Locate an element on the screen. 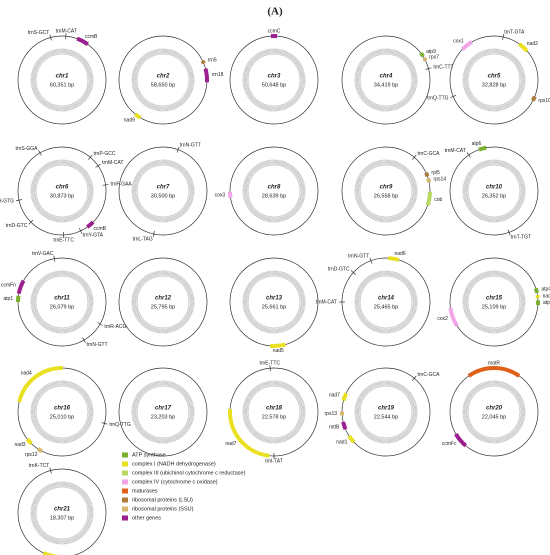  gene-label: matR is located at coordinates (494, 363).